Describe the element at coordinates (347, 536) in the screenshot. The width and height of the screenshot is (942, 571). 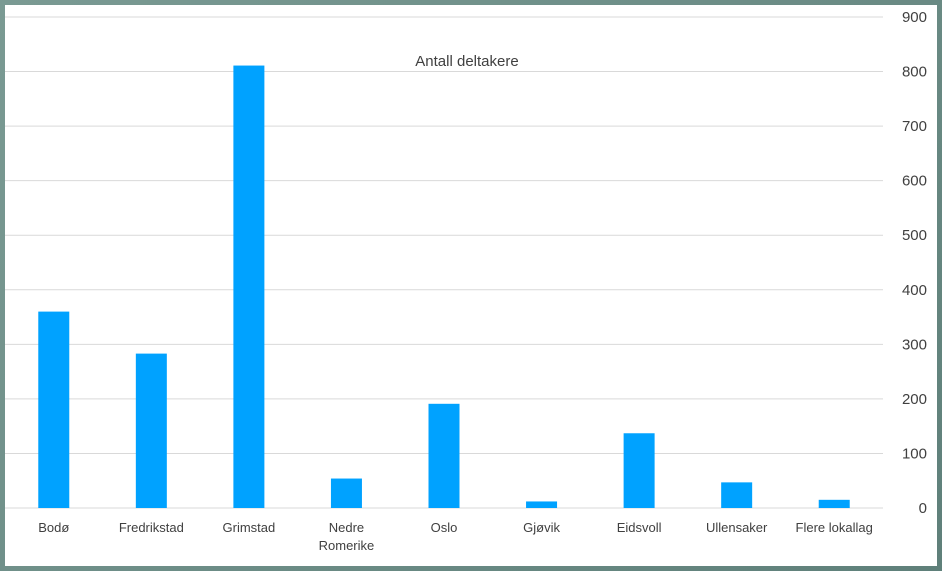
I see `x-tick-label: Nedre Romerike` at that location.